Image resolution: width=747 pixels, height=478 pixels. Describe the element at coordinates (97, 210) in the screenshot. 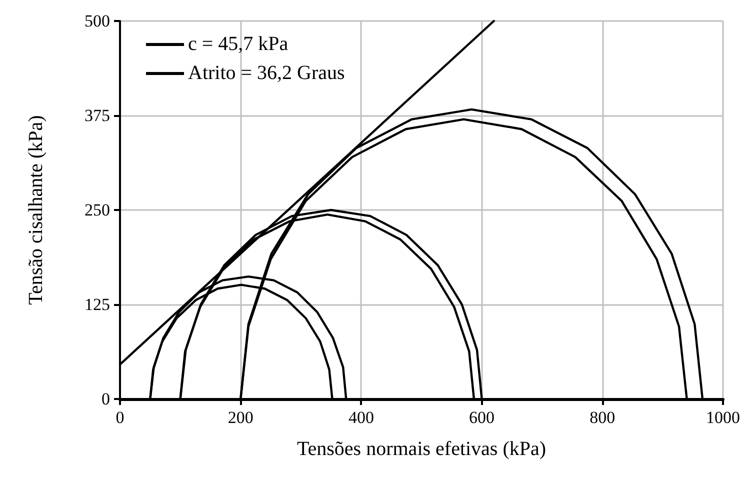

I see `y-tick-label: 250` at that location.